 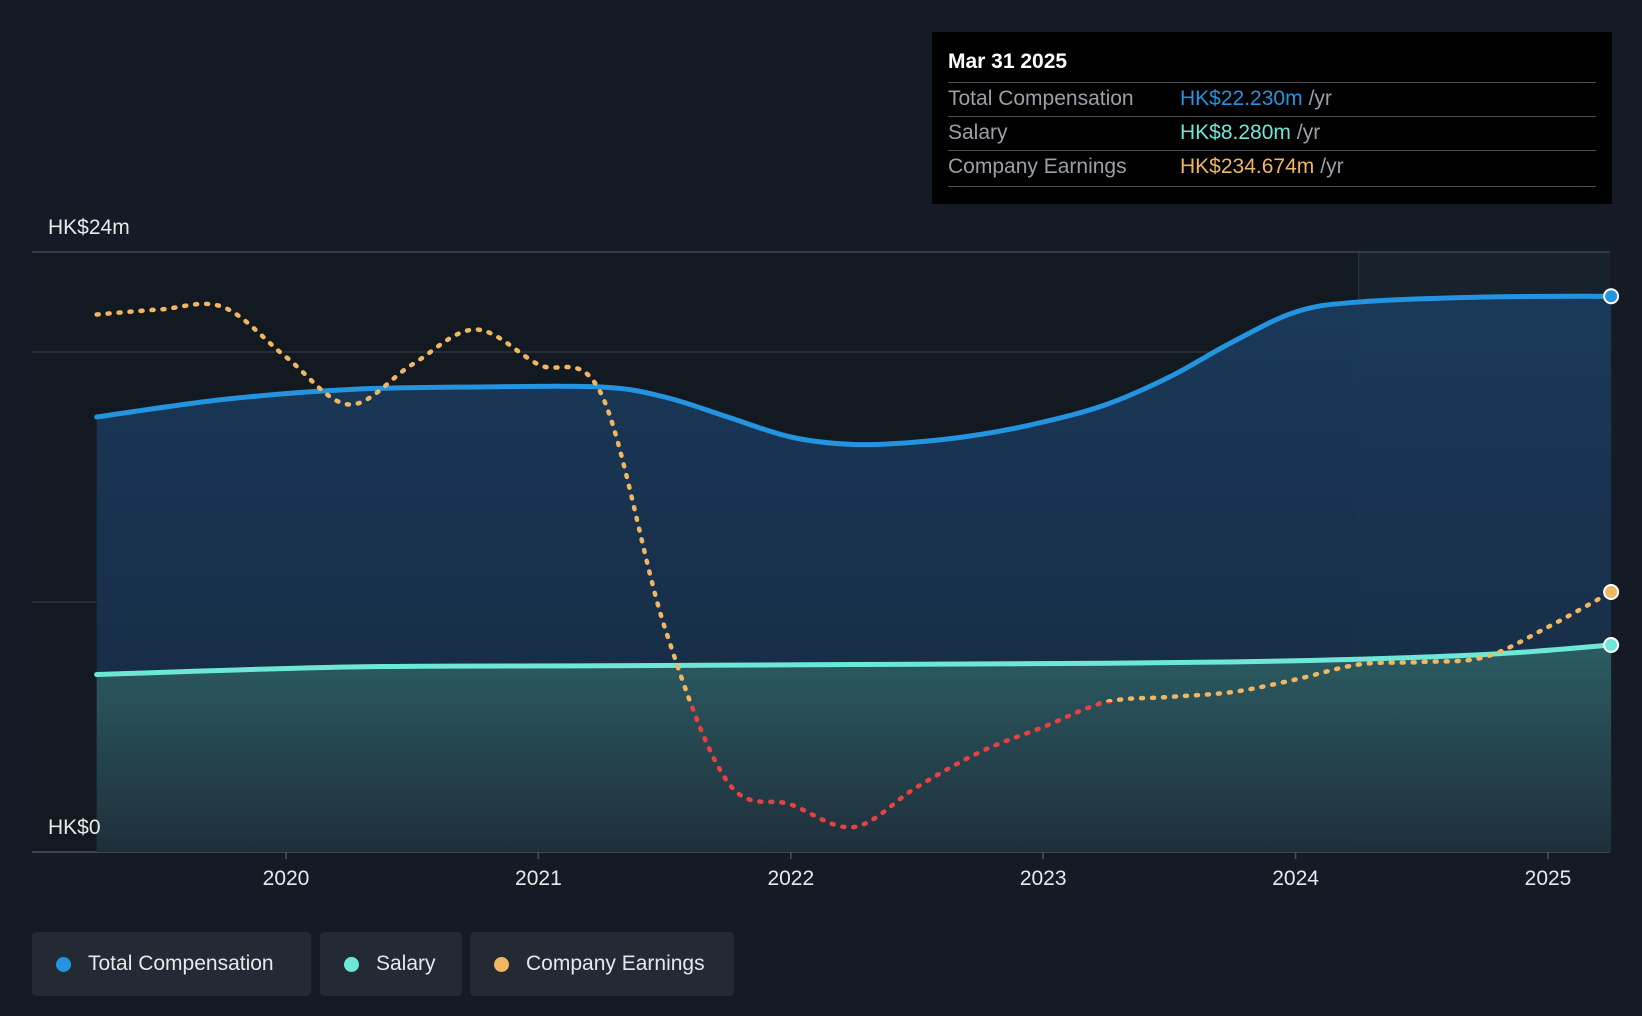 I want to click on tooltip-value: HK$22.230m, so click(x=1241, y=98).